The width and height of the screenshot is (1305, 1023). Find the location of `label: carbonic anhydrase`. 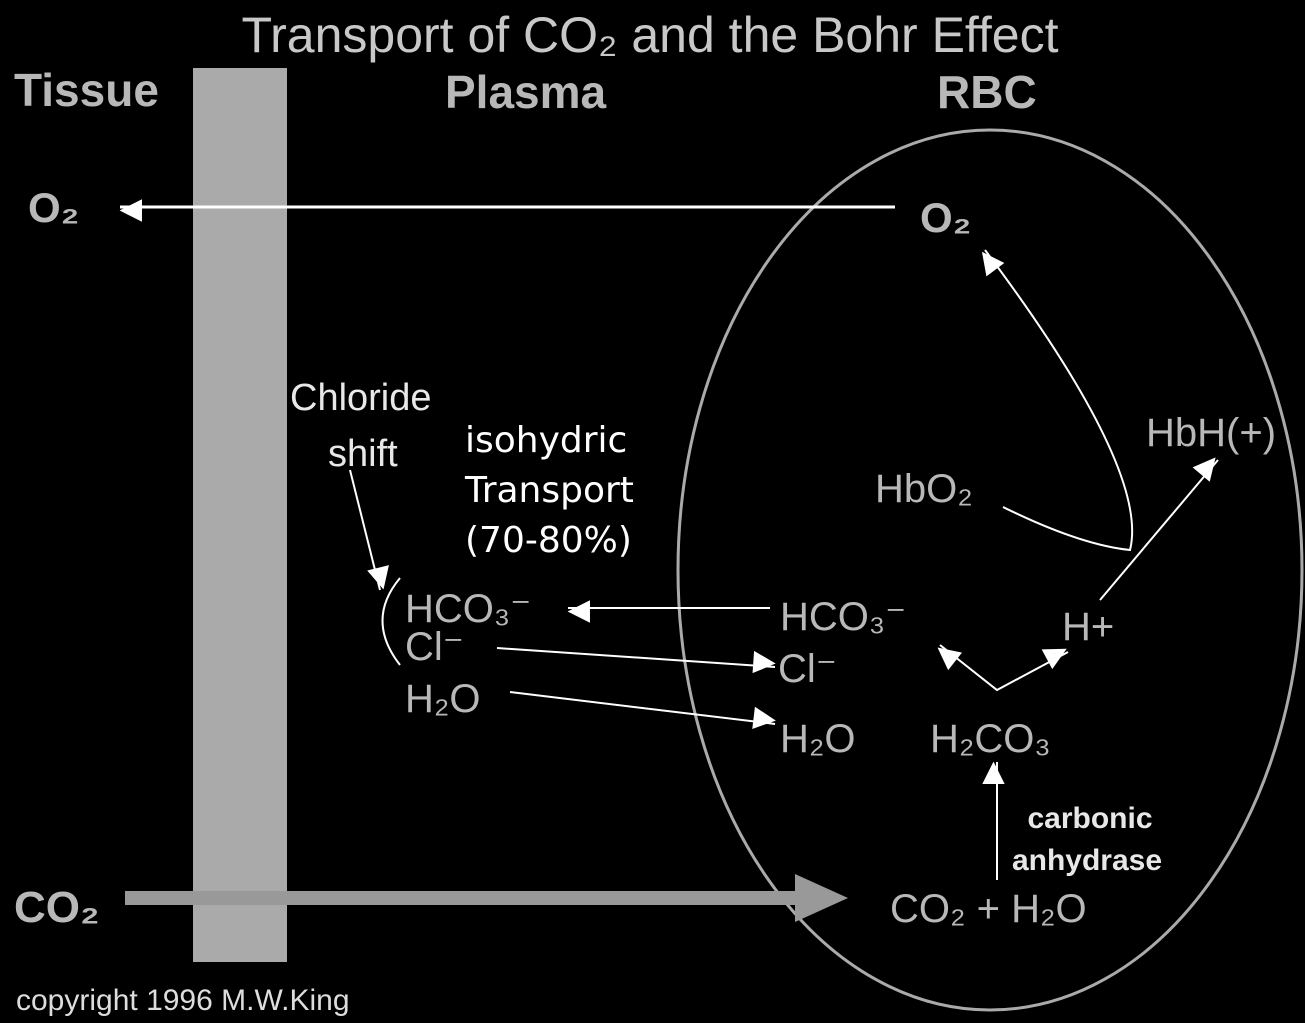

label: carbonic anhydrase is located at coordinates (1087, 839).